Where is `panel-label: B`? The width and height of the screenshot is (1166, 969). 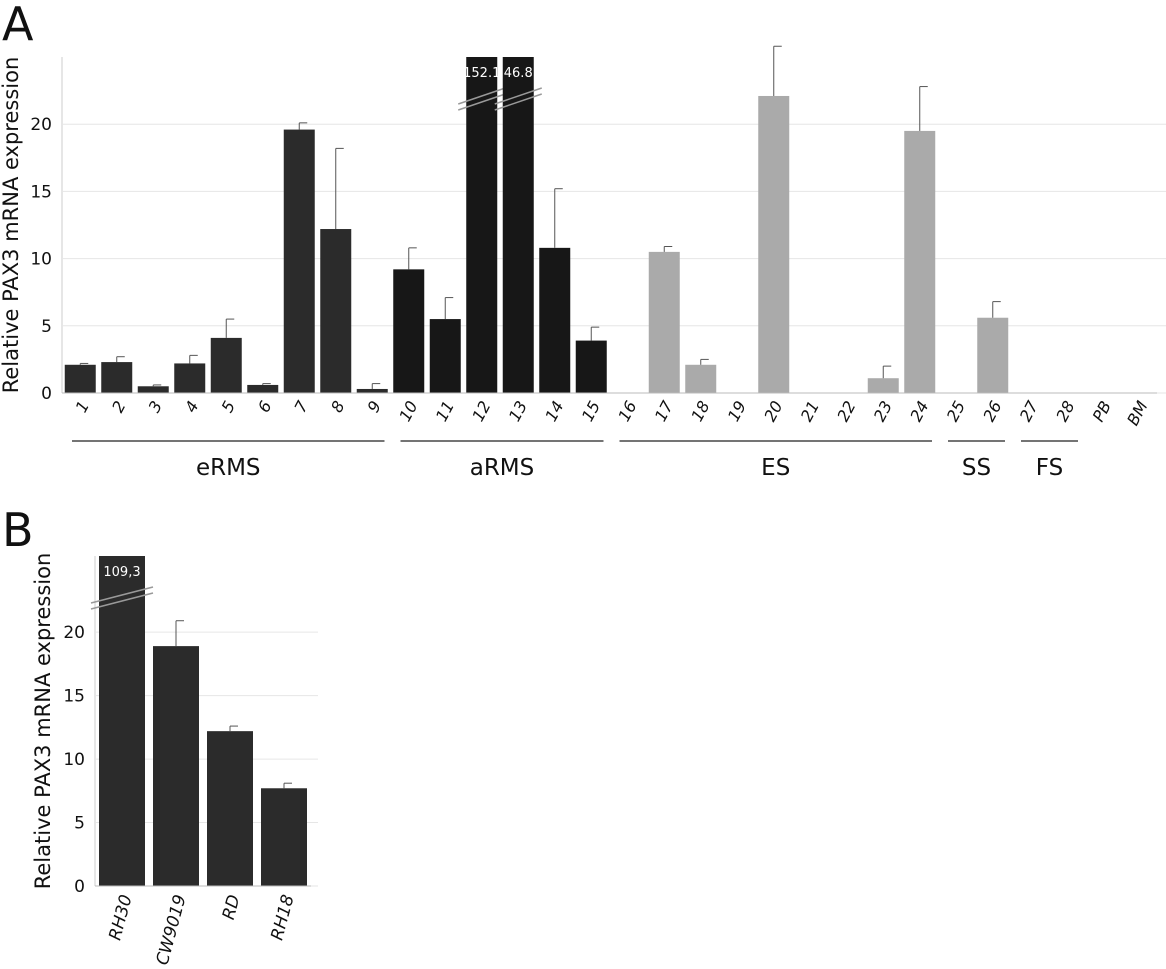 panel-label: B is located at coordinates (18, 530).